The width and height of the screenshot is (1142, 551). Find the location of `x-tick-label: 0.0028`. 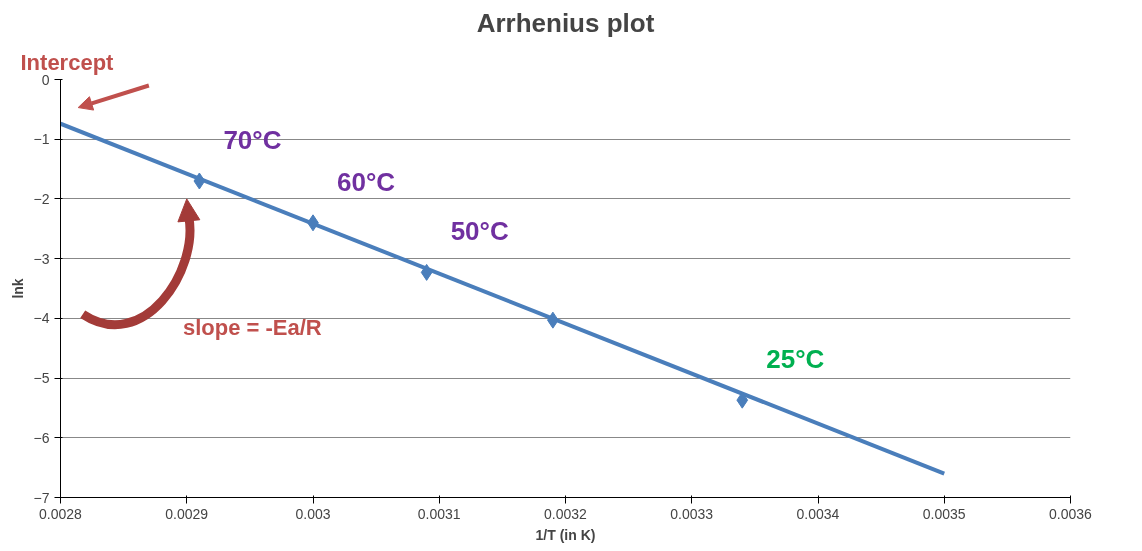

x-tick-label: 0.0028 is located at coordinates (61, 513).